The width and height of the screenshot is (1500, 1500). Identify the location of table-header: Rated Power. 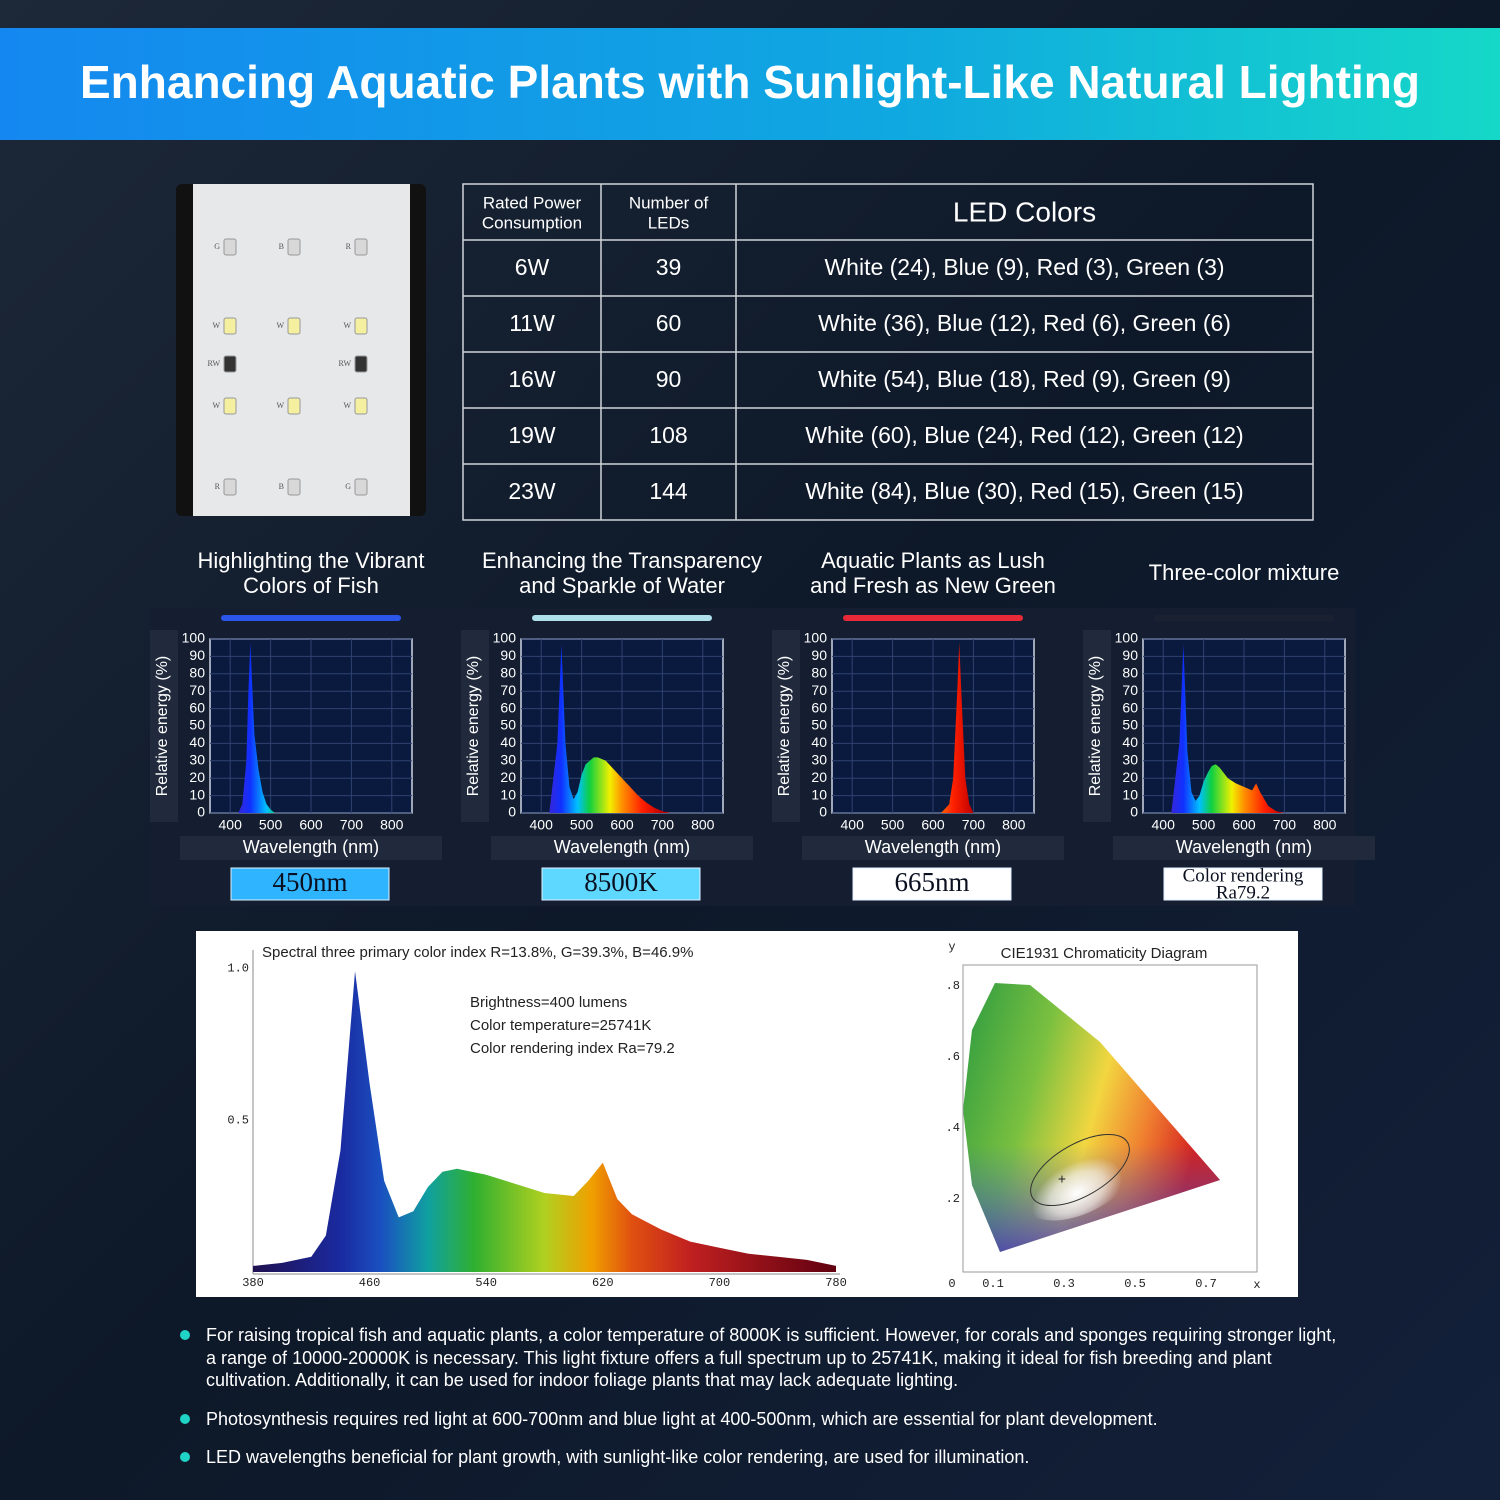
(532, 202).